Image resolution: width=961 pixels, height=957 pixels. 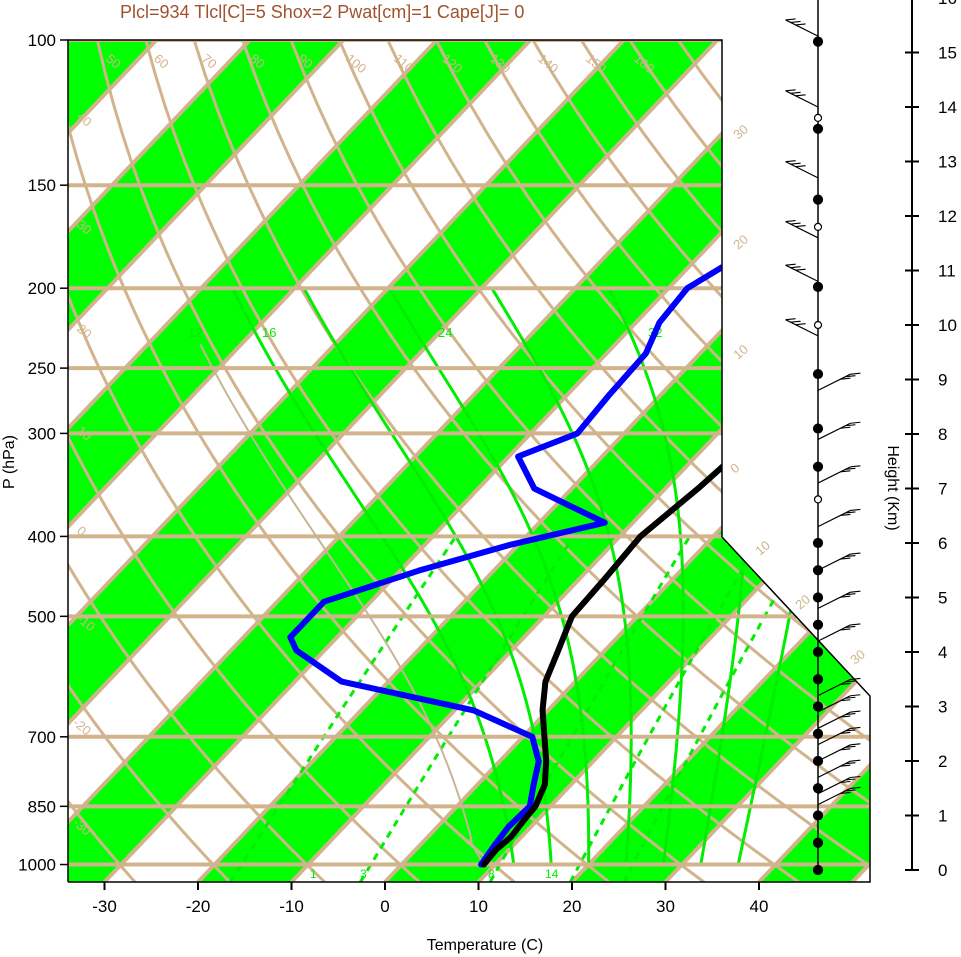 I want to click on y-axis-label: P (hPa), so click(x=9, y=462).